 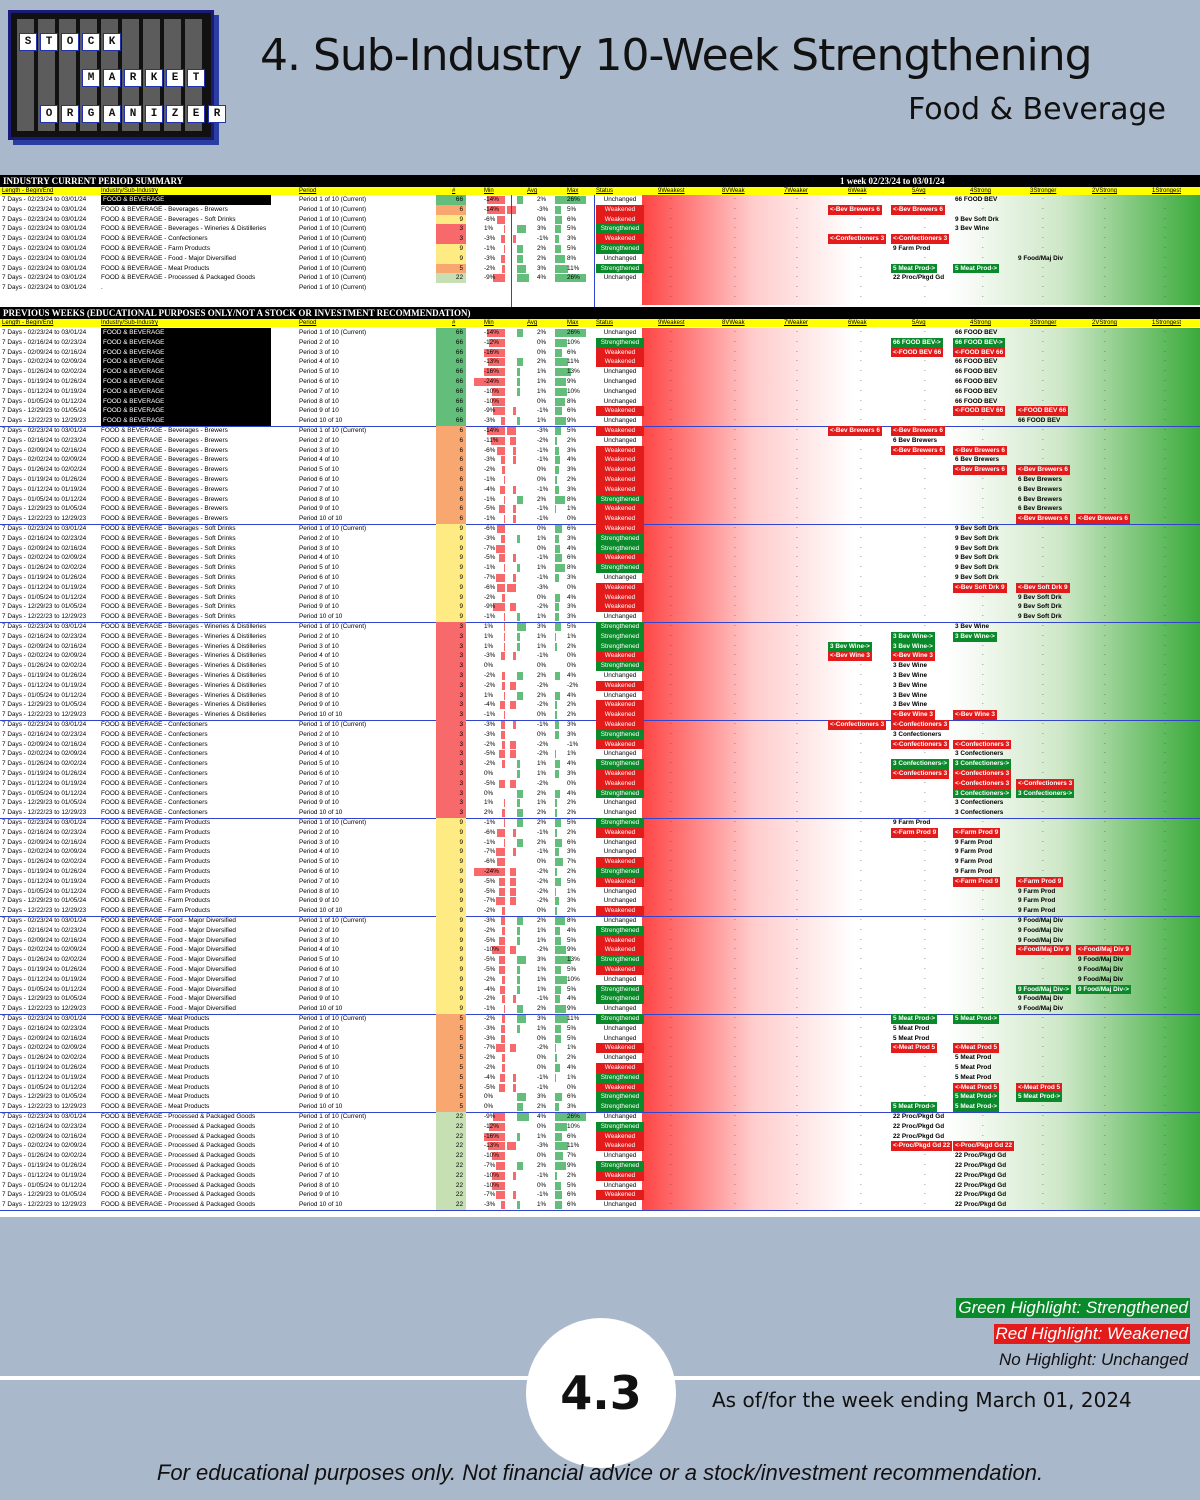 I want to click on row-min: -3%, so click(x=490, y=239).